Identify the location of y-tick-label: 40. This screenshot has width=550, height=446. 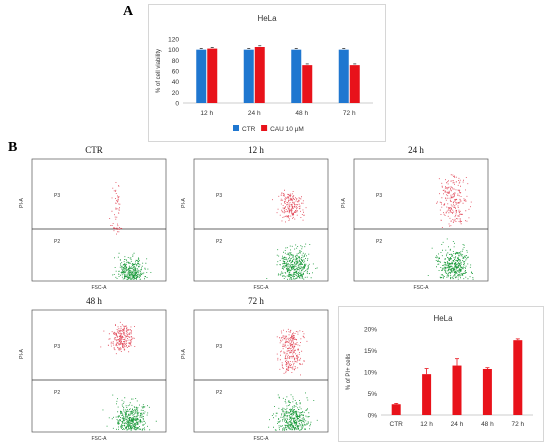
(176, 82).